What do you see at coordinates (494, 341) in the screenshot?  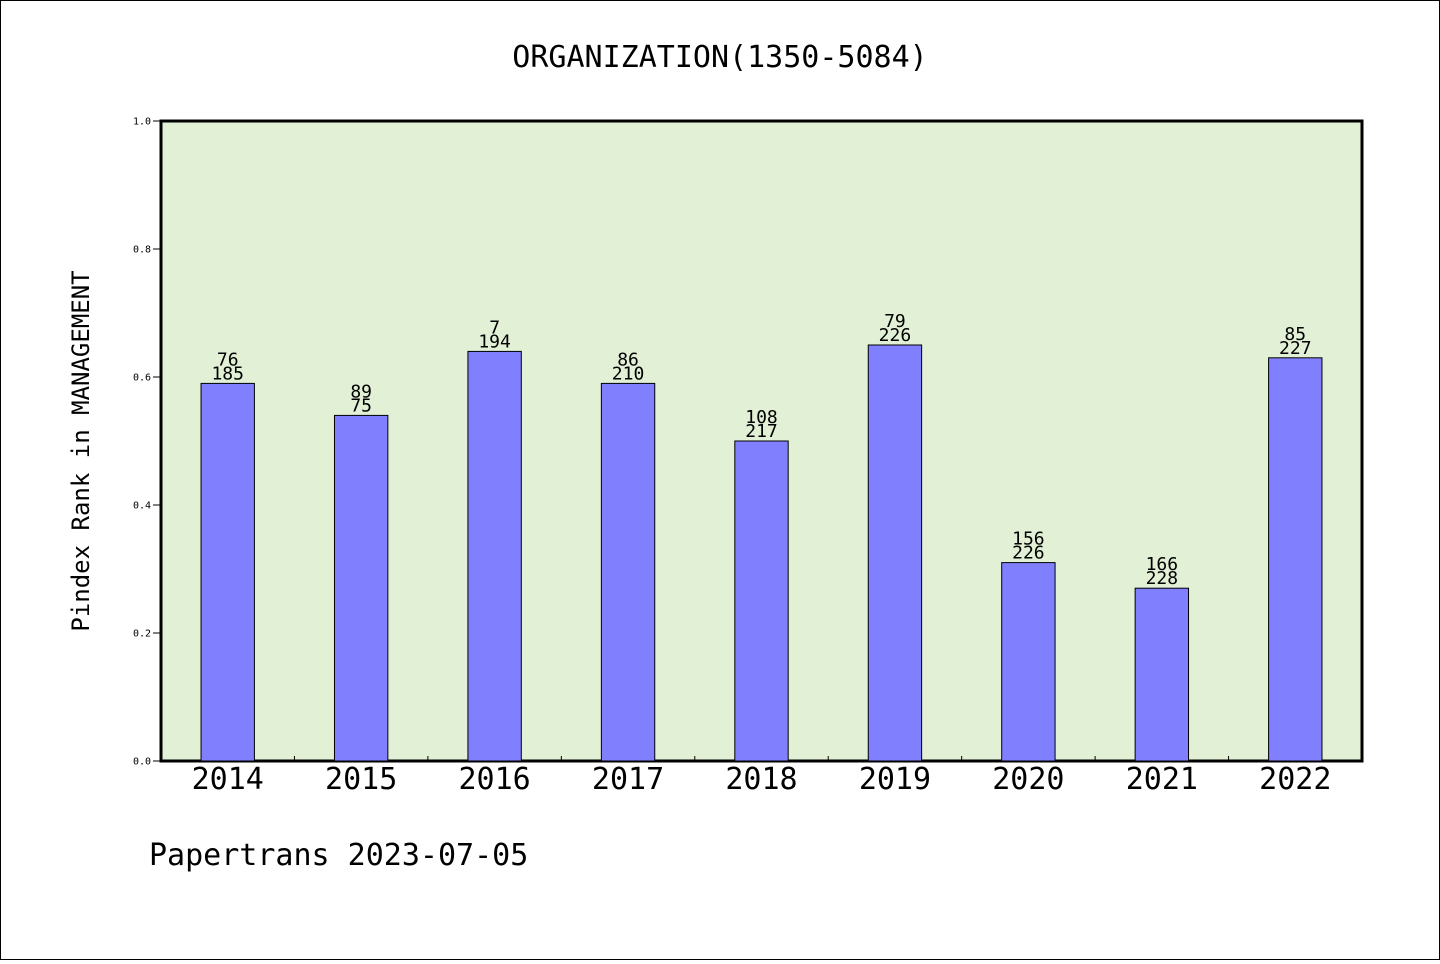 I see `bar-value-label-bottom: 194` at bounding box center [494, 341].